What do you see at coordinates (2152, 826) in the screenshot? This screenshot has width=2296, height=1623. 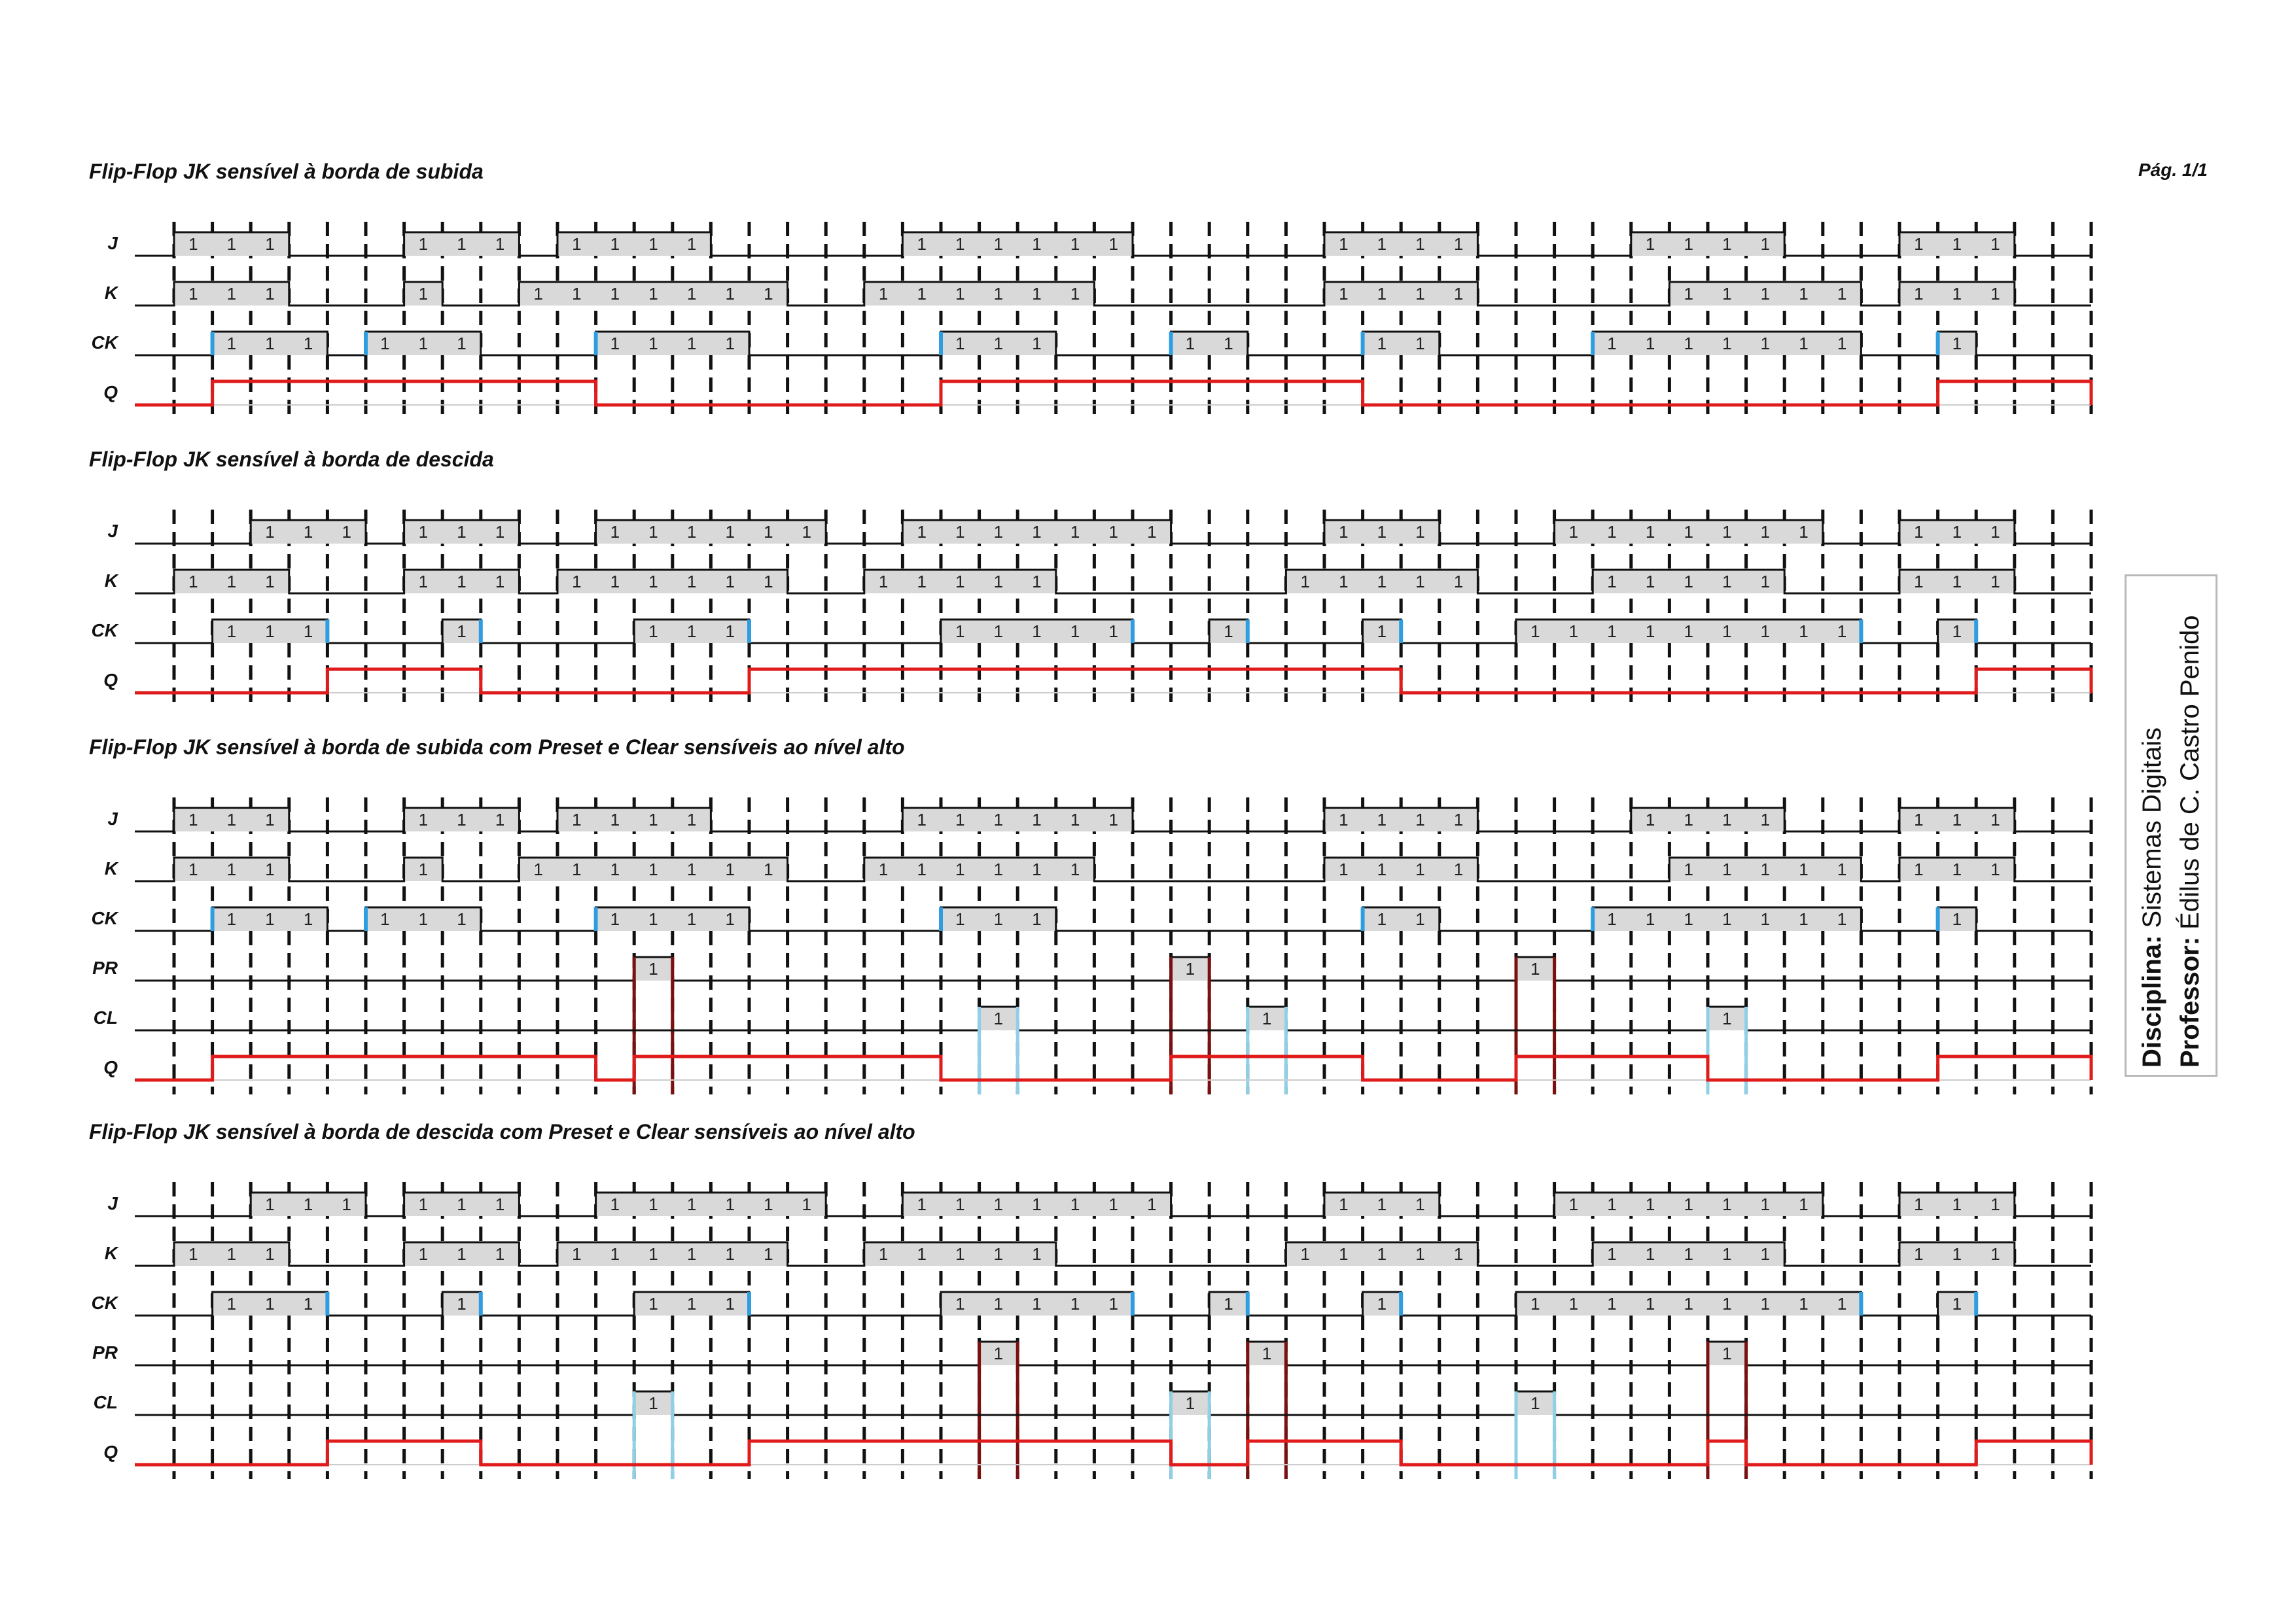 I see `discipline-line: Disciplina: Sistemas Digitais` at bounding box center [2152, 826].